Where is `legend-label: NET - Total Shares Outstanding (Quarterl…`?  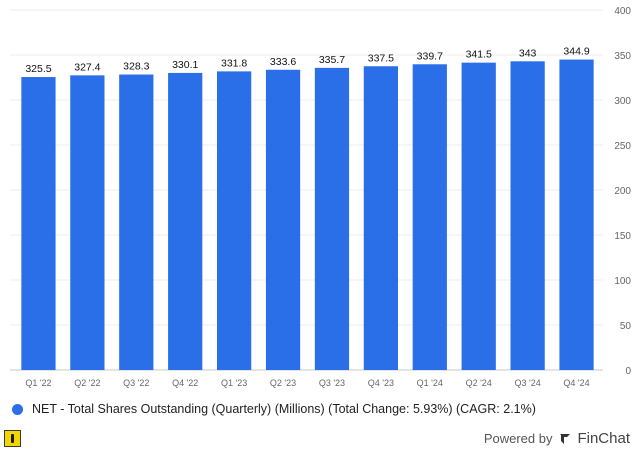 legend-label: NET - Total Shares Outstanding (Quarterl… is located at coordinates (284, 409).